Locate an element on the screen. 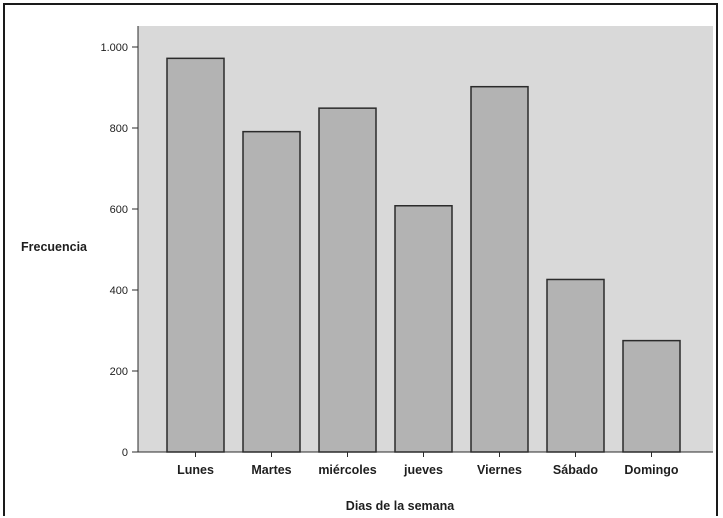 This screenshot has height=518, width=723. x-tick-label: Domingo is located at coordinates (651, 470).